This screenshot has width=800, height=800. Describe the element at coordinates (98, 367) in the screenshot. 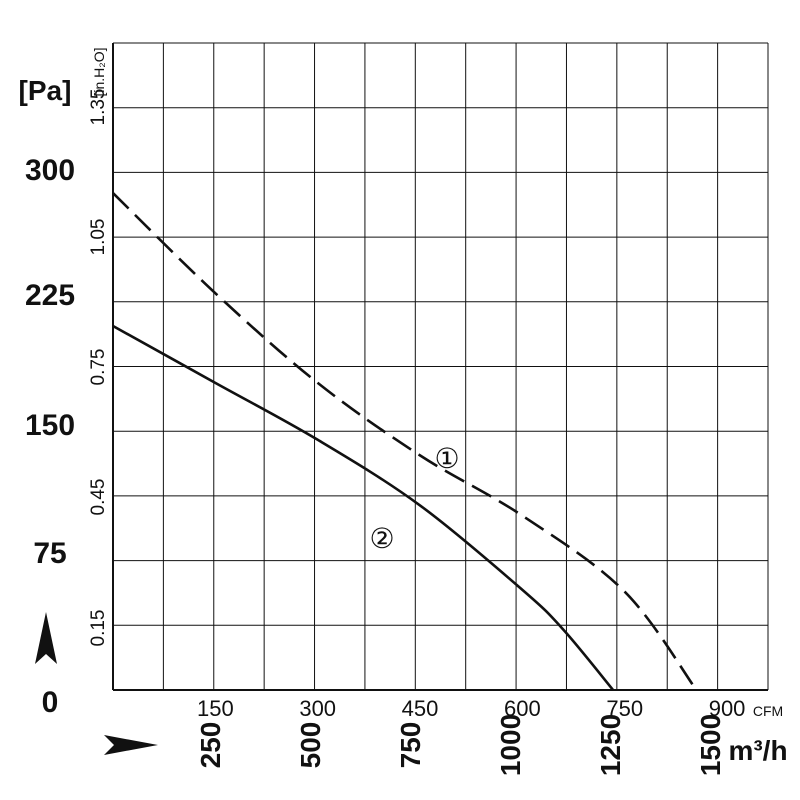

I see `inh2o-tick-label: 0.75` at that location.